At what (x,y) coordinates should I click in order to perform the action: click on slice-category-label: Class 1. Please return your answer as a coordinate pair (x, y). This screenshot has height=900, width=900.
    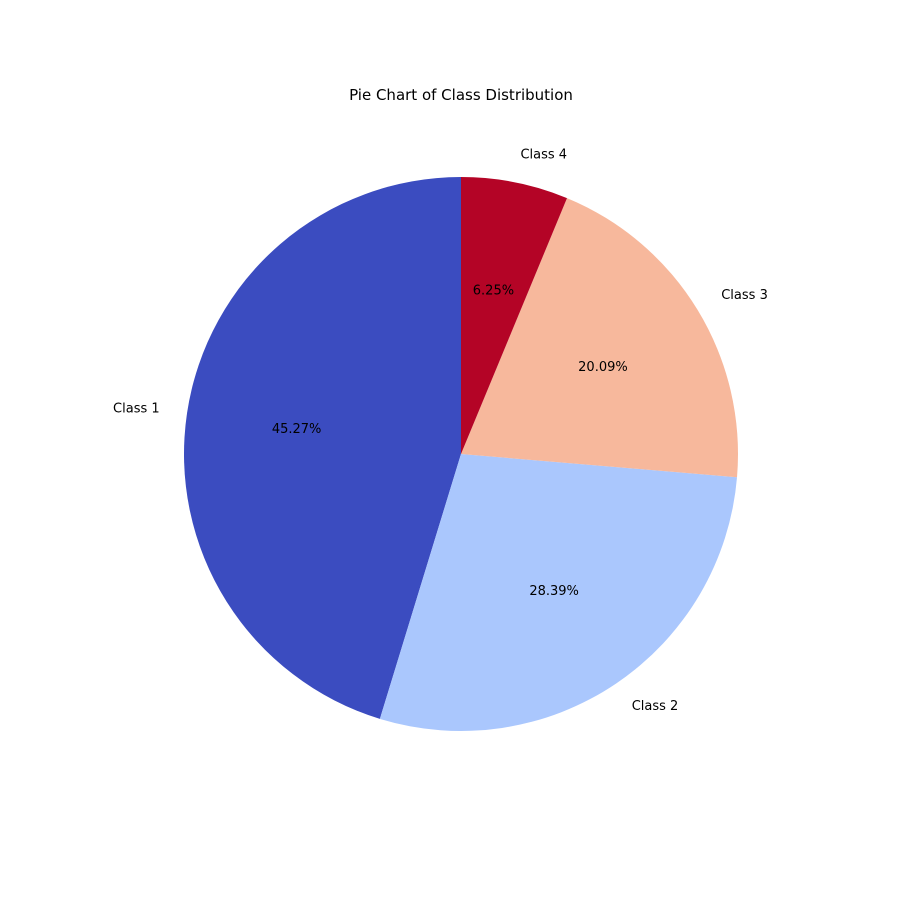
    Looking at the image, I should click on (136, 408).